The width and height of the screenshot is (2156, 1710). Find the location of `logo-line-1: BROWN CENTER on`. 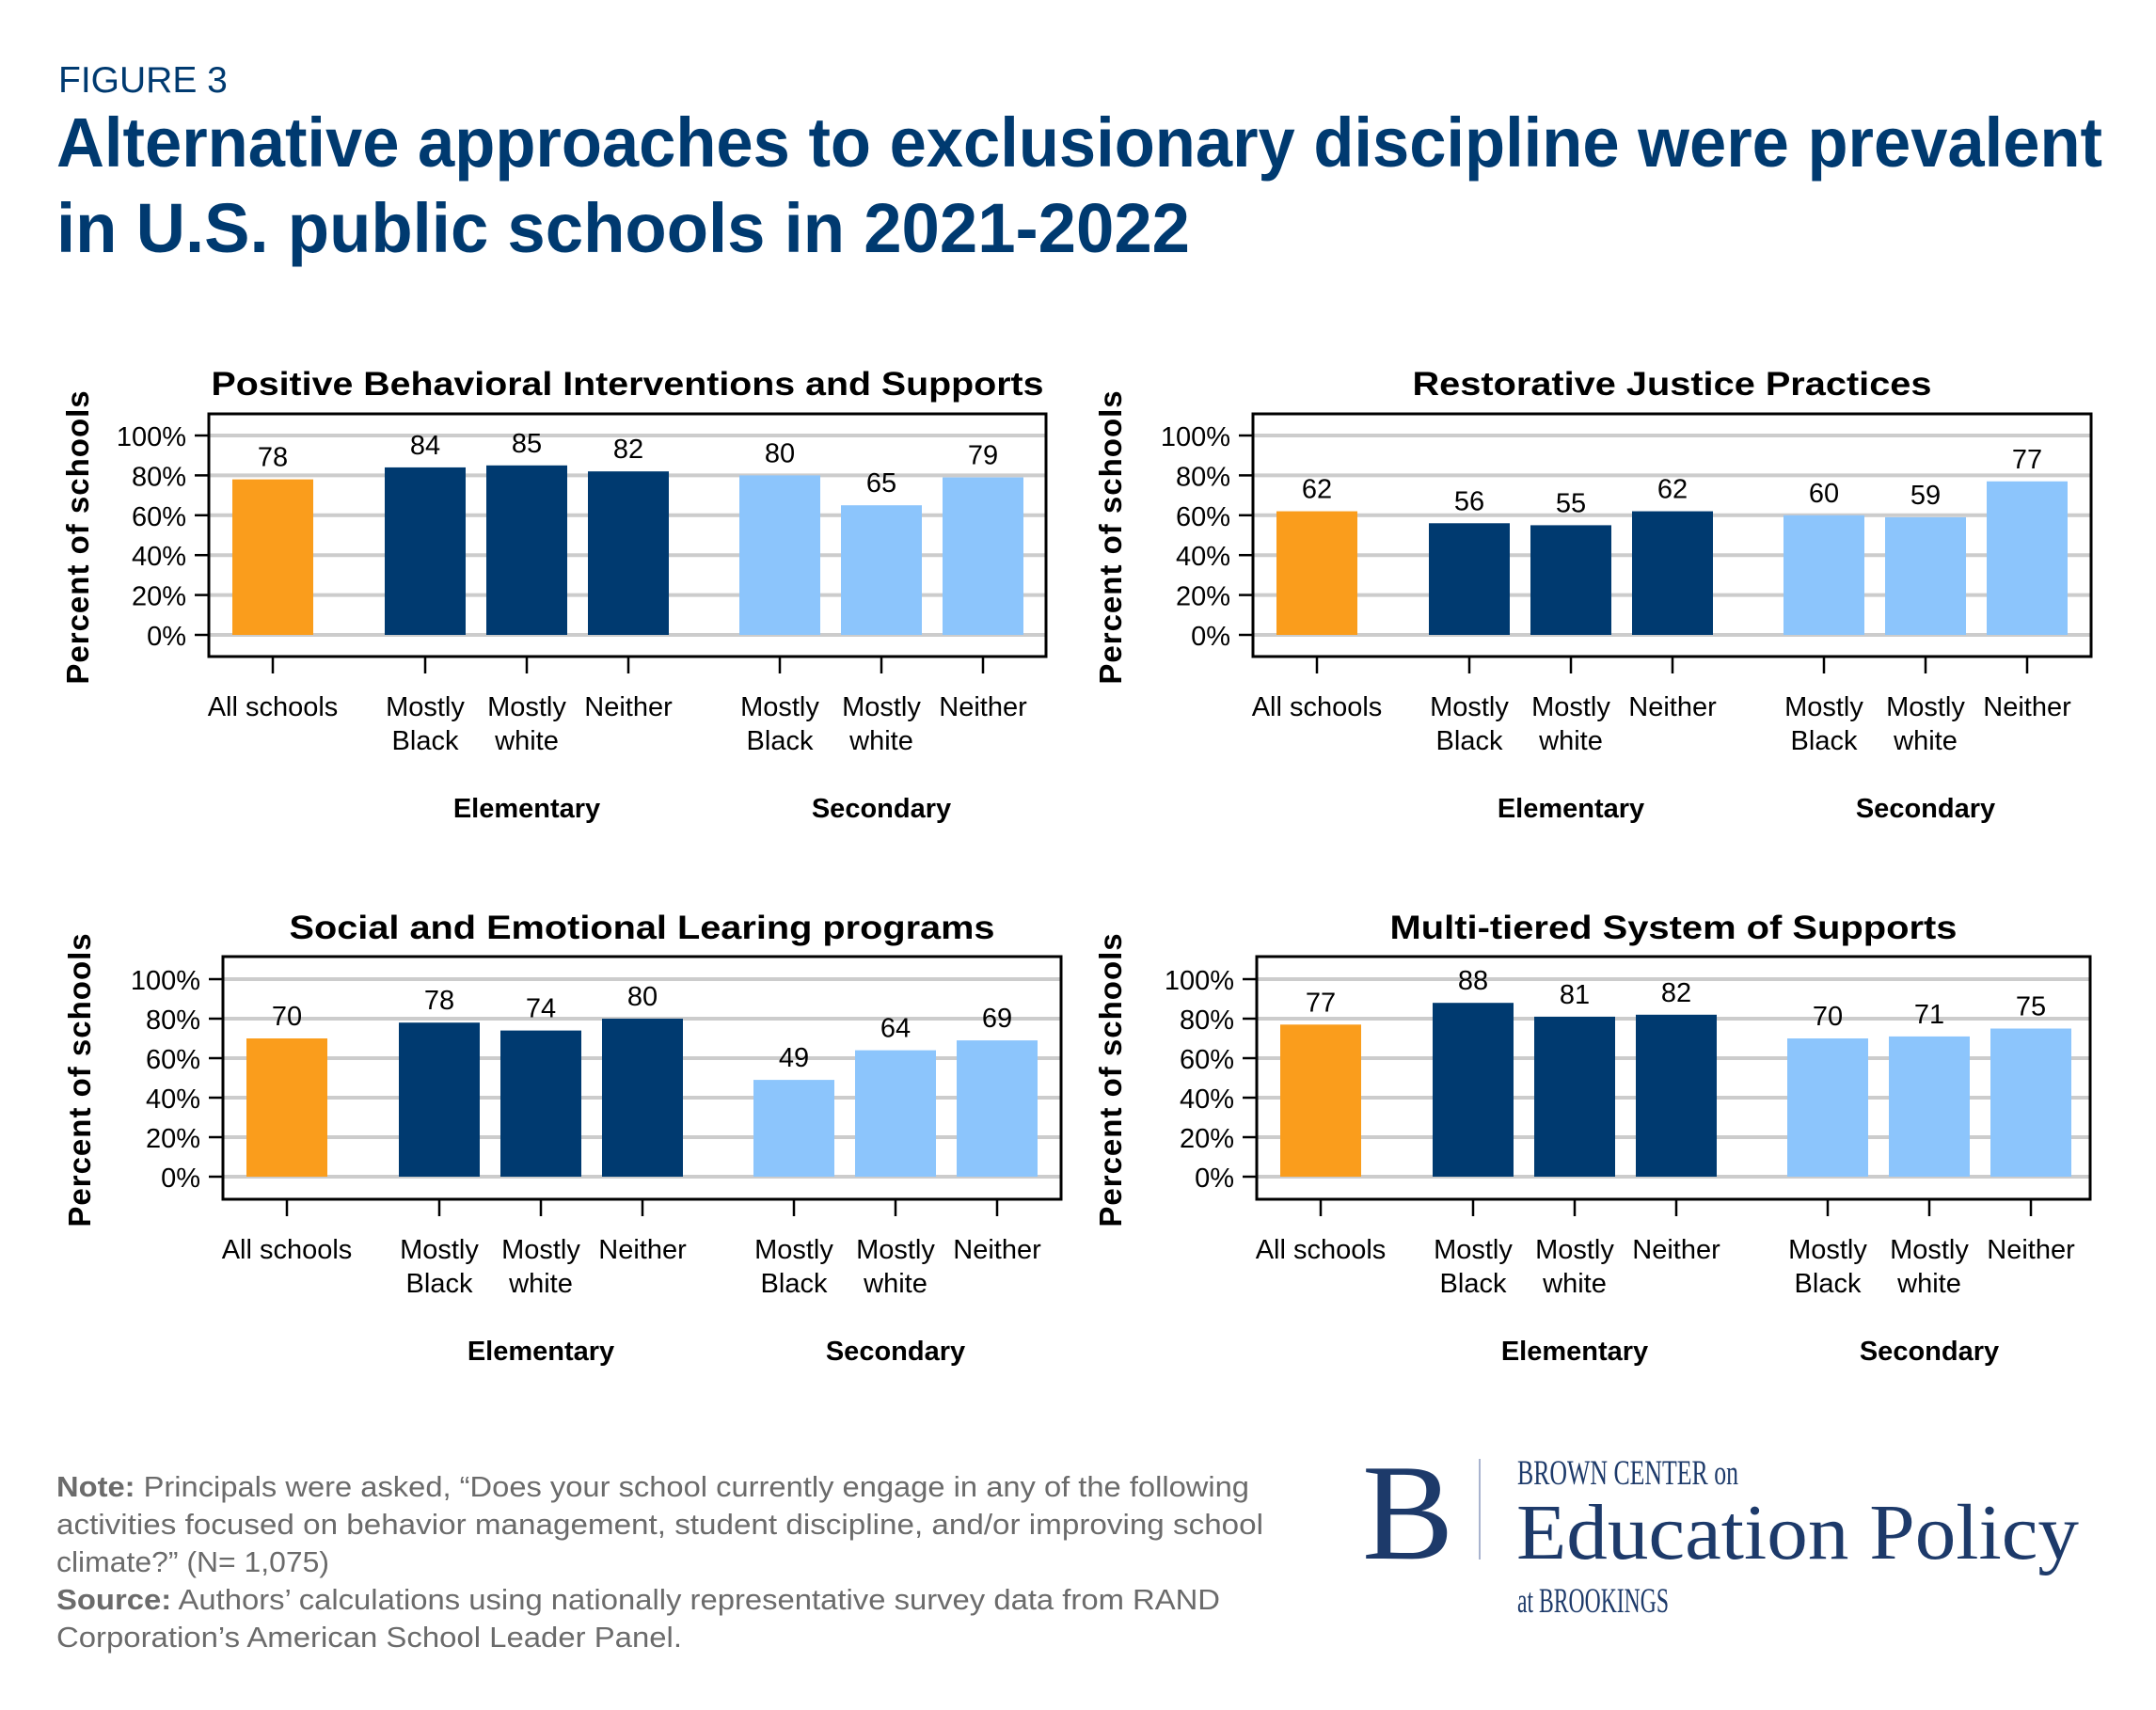

logo-line-1: BROWN CENTER on is located at coordinates (1627, 1473).